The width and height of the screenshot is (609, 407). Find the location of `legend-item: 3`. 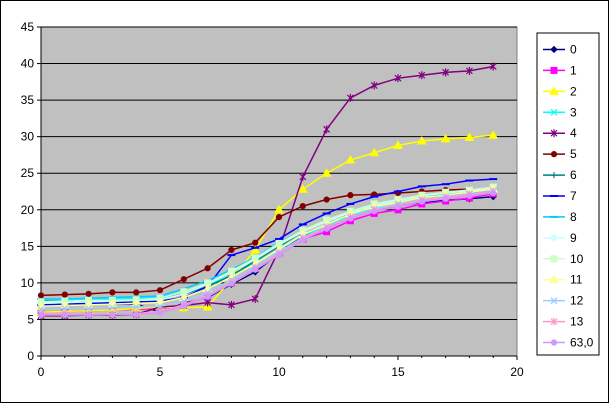

legend-item: 3 is located at coordinates (560, 112).